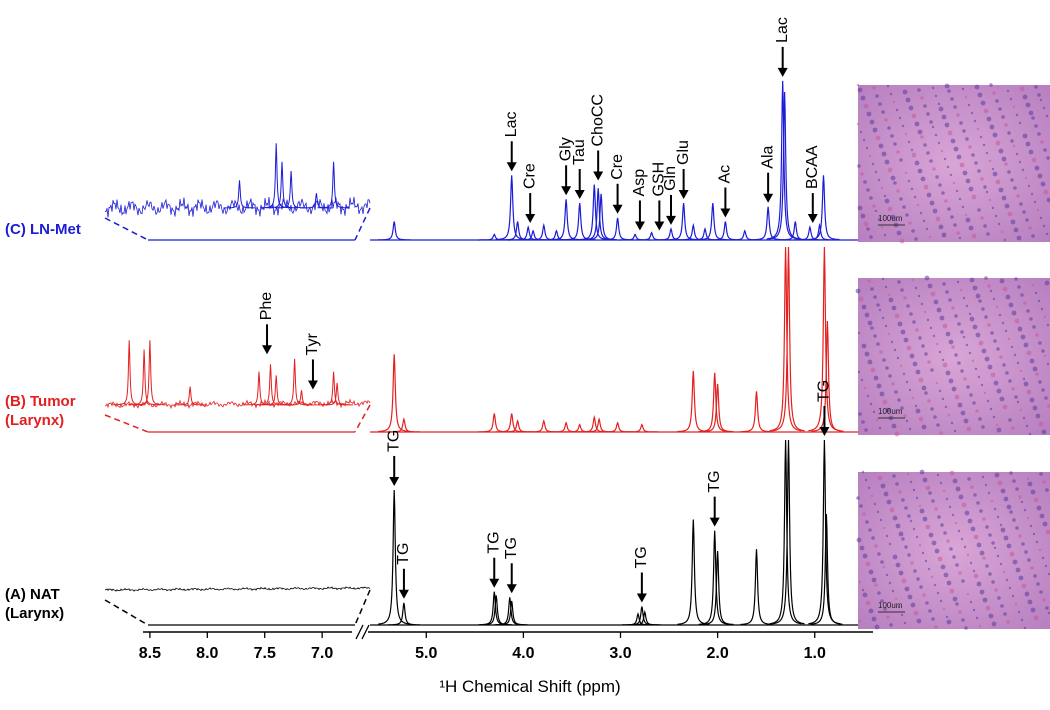  What do you see at coordinates (782, 30) in the screenshot?
I see `annotation: Lac` at bounding box center [782, 30].